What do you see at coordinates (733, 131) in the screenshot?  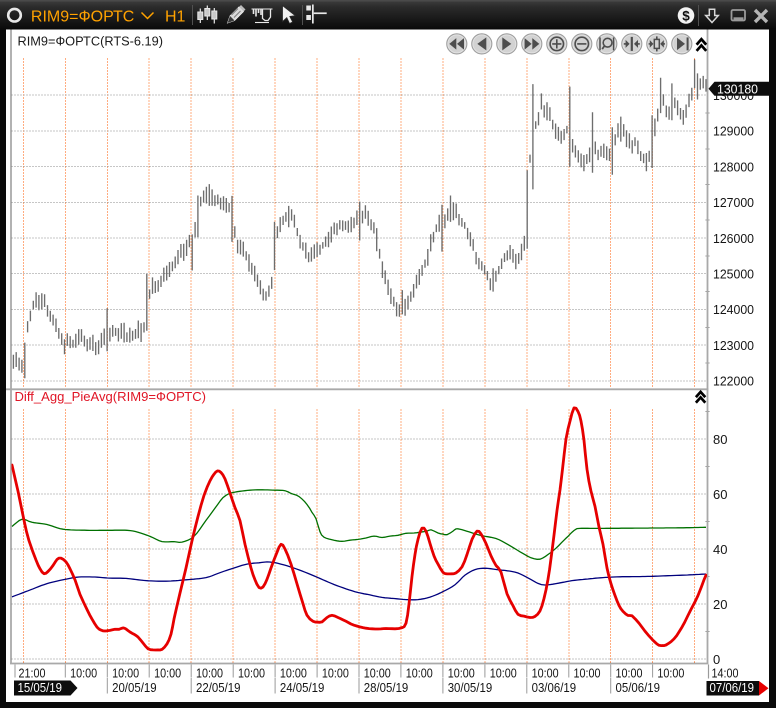 I see `svg-text: 129000` at bounding box center [733, 131].